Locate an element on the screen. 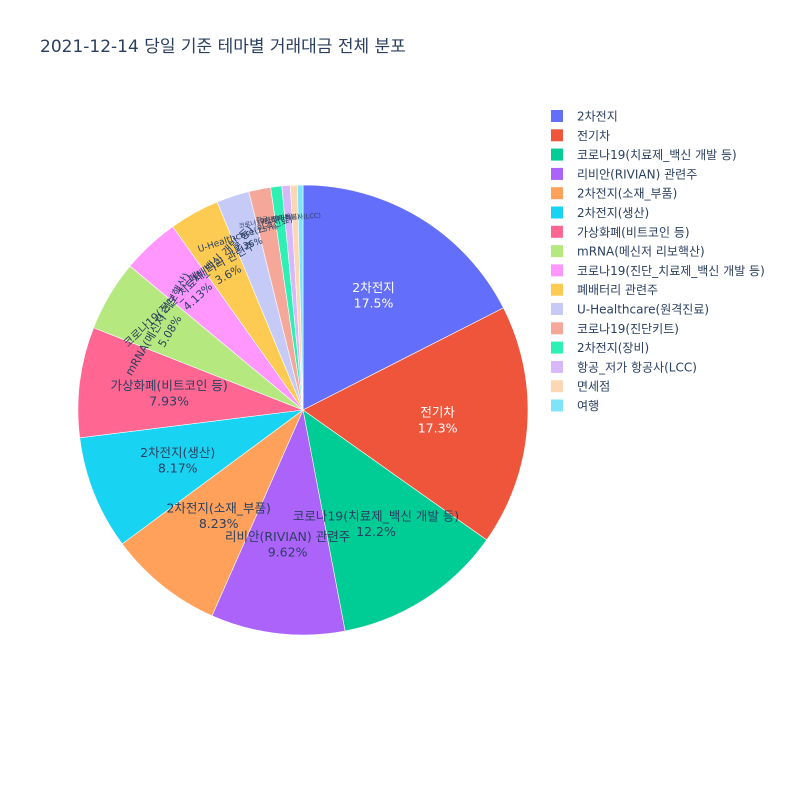  slice-label-name-2: 코로나19(치료제_백신 개발 등) is located at coordinates (376, 515).